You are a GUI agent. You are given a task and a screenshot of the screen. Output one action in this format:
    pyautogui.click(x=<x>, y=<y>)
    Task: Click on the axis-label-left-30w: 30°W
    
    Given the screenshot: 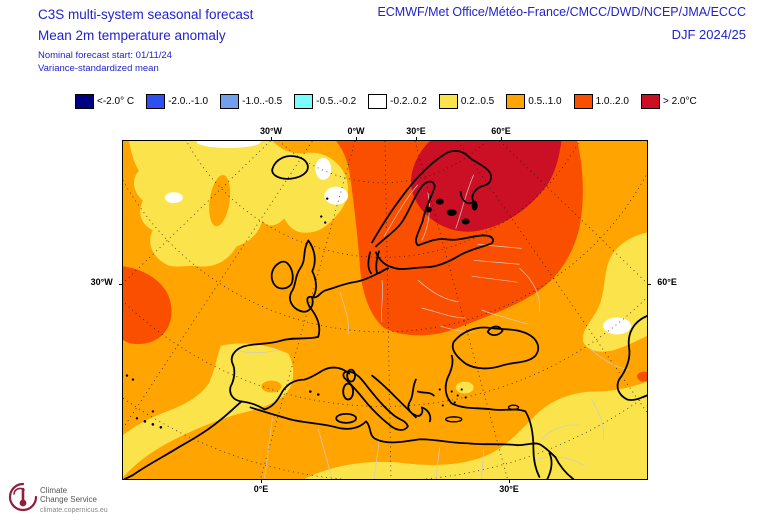 What is the action you would take?
    pyautogui.click(x=101, y=282)
    